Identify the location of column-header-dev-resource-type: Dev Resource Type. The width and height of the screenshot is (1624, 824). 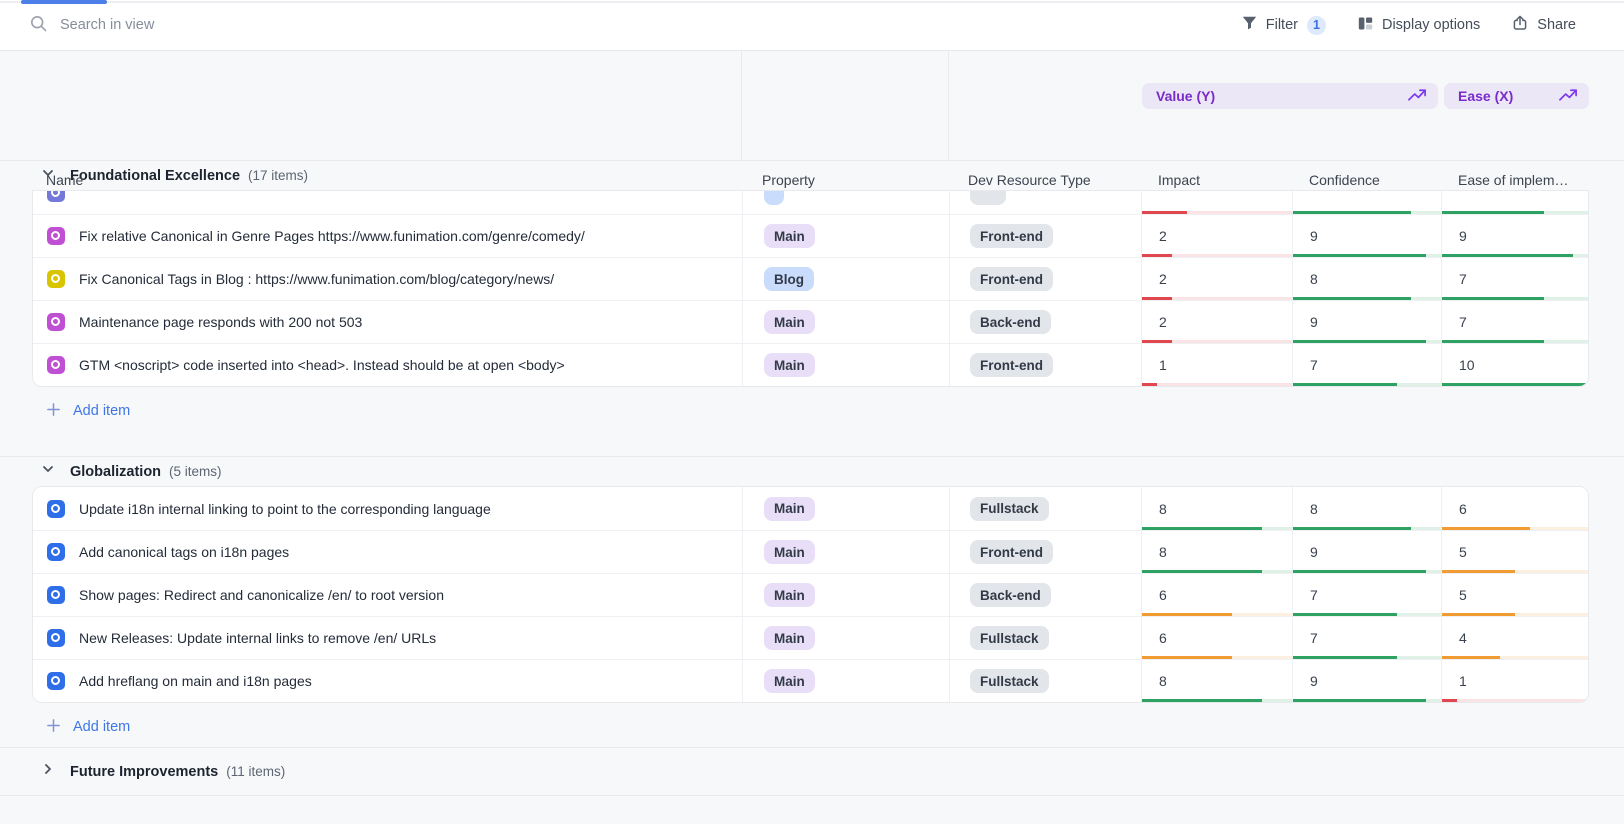
(1029, 180).